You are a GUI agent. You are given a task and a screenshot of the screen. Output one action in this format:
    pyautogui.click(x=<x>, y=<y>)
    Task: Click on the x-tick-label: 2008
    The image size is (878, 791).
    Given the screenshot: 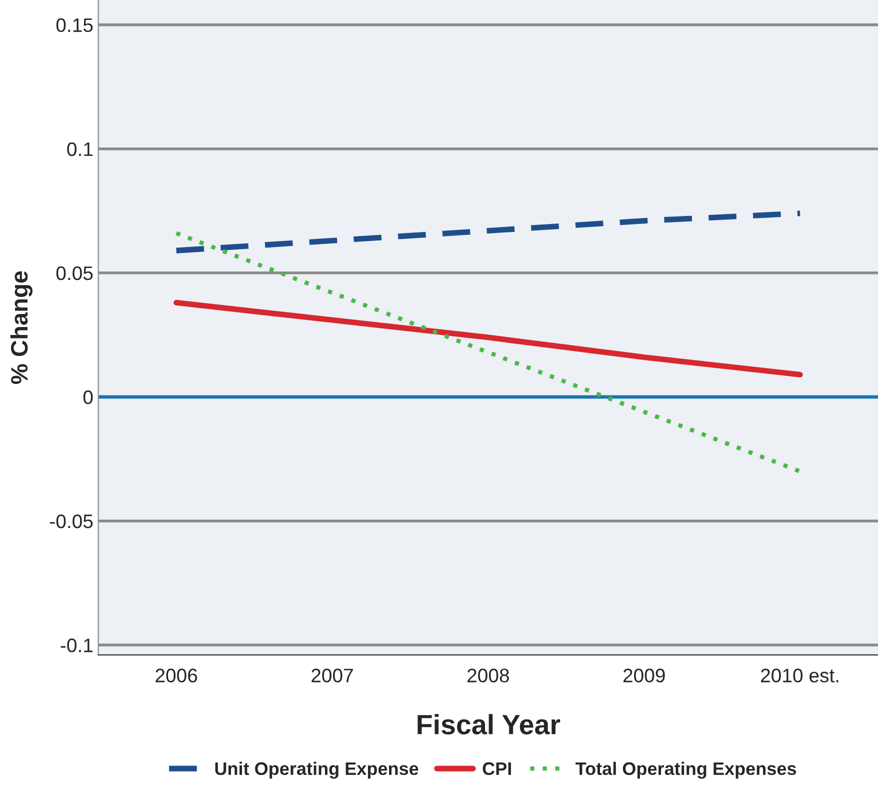 What is the action you would take?
    pyautogui.click(x=488, y=675)
    